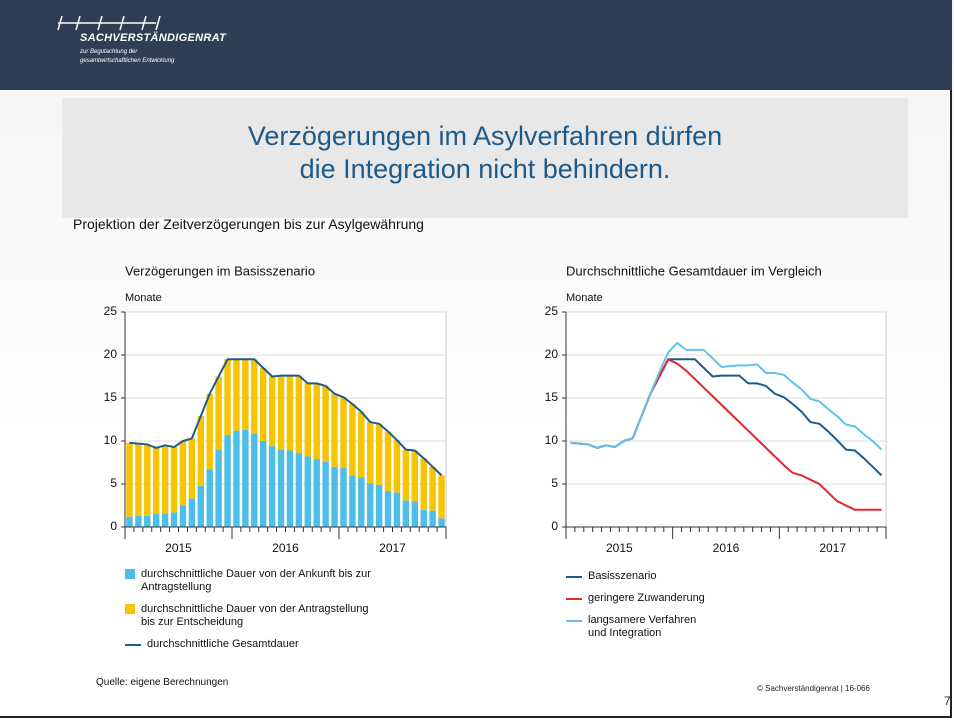  Describe the element at coordinates (622, 576) in the screenshot. I see `legend-label: Basisszenario` at that location.